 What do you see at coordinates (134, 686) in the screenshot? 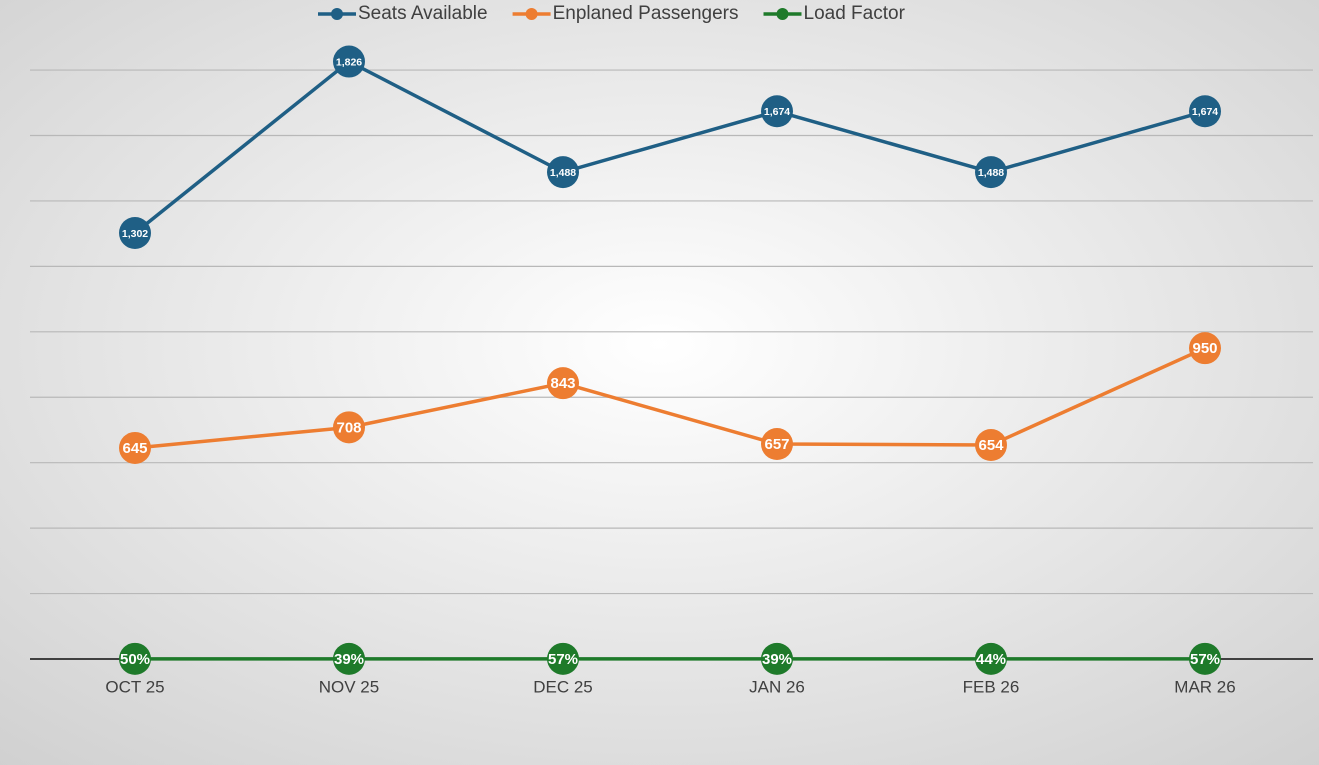
I see `x-tick-label: OCT 25` at bounding box center [134, 686].